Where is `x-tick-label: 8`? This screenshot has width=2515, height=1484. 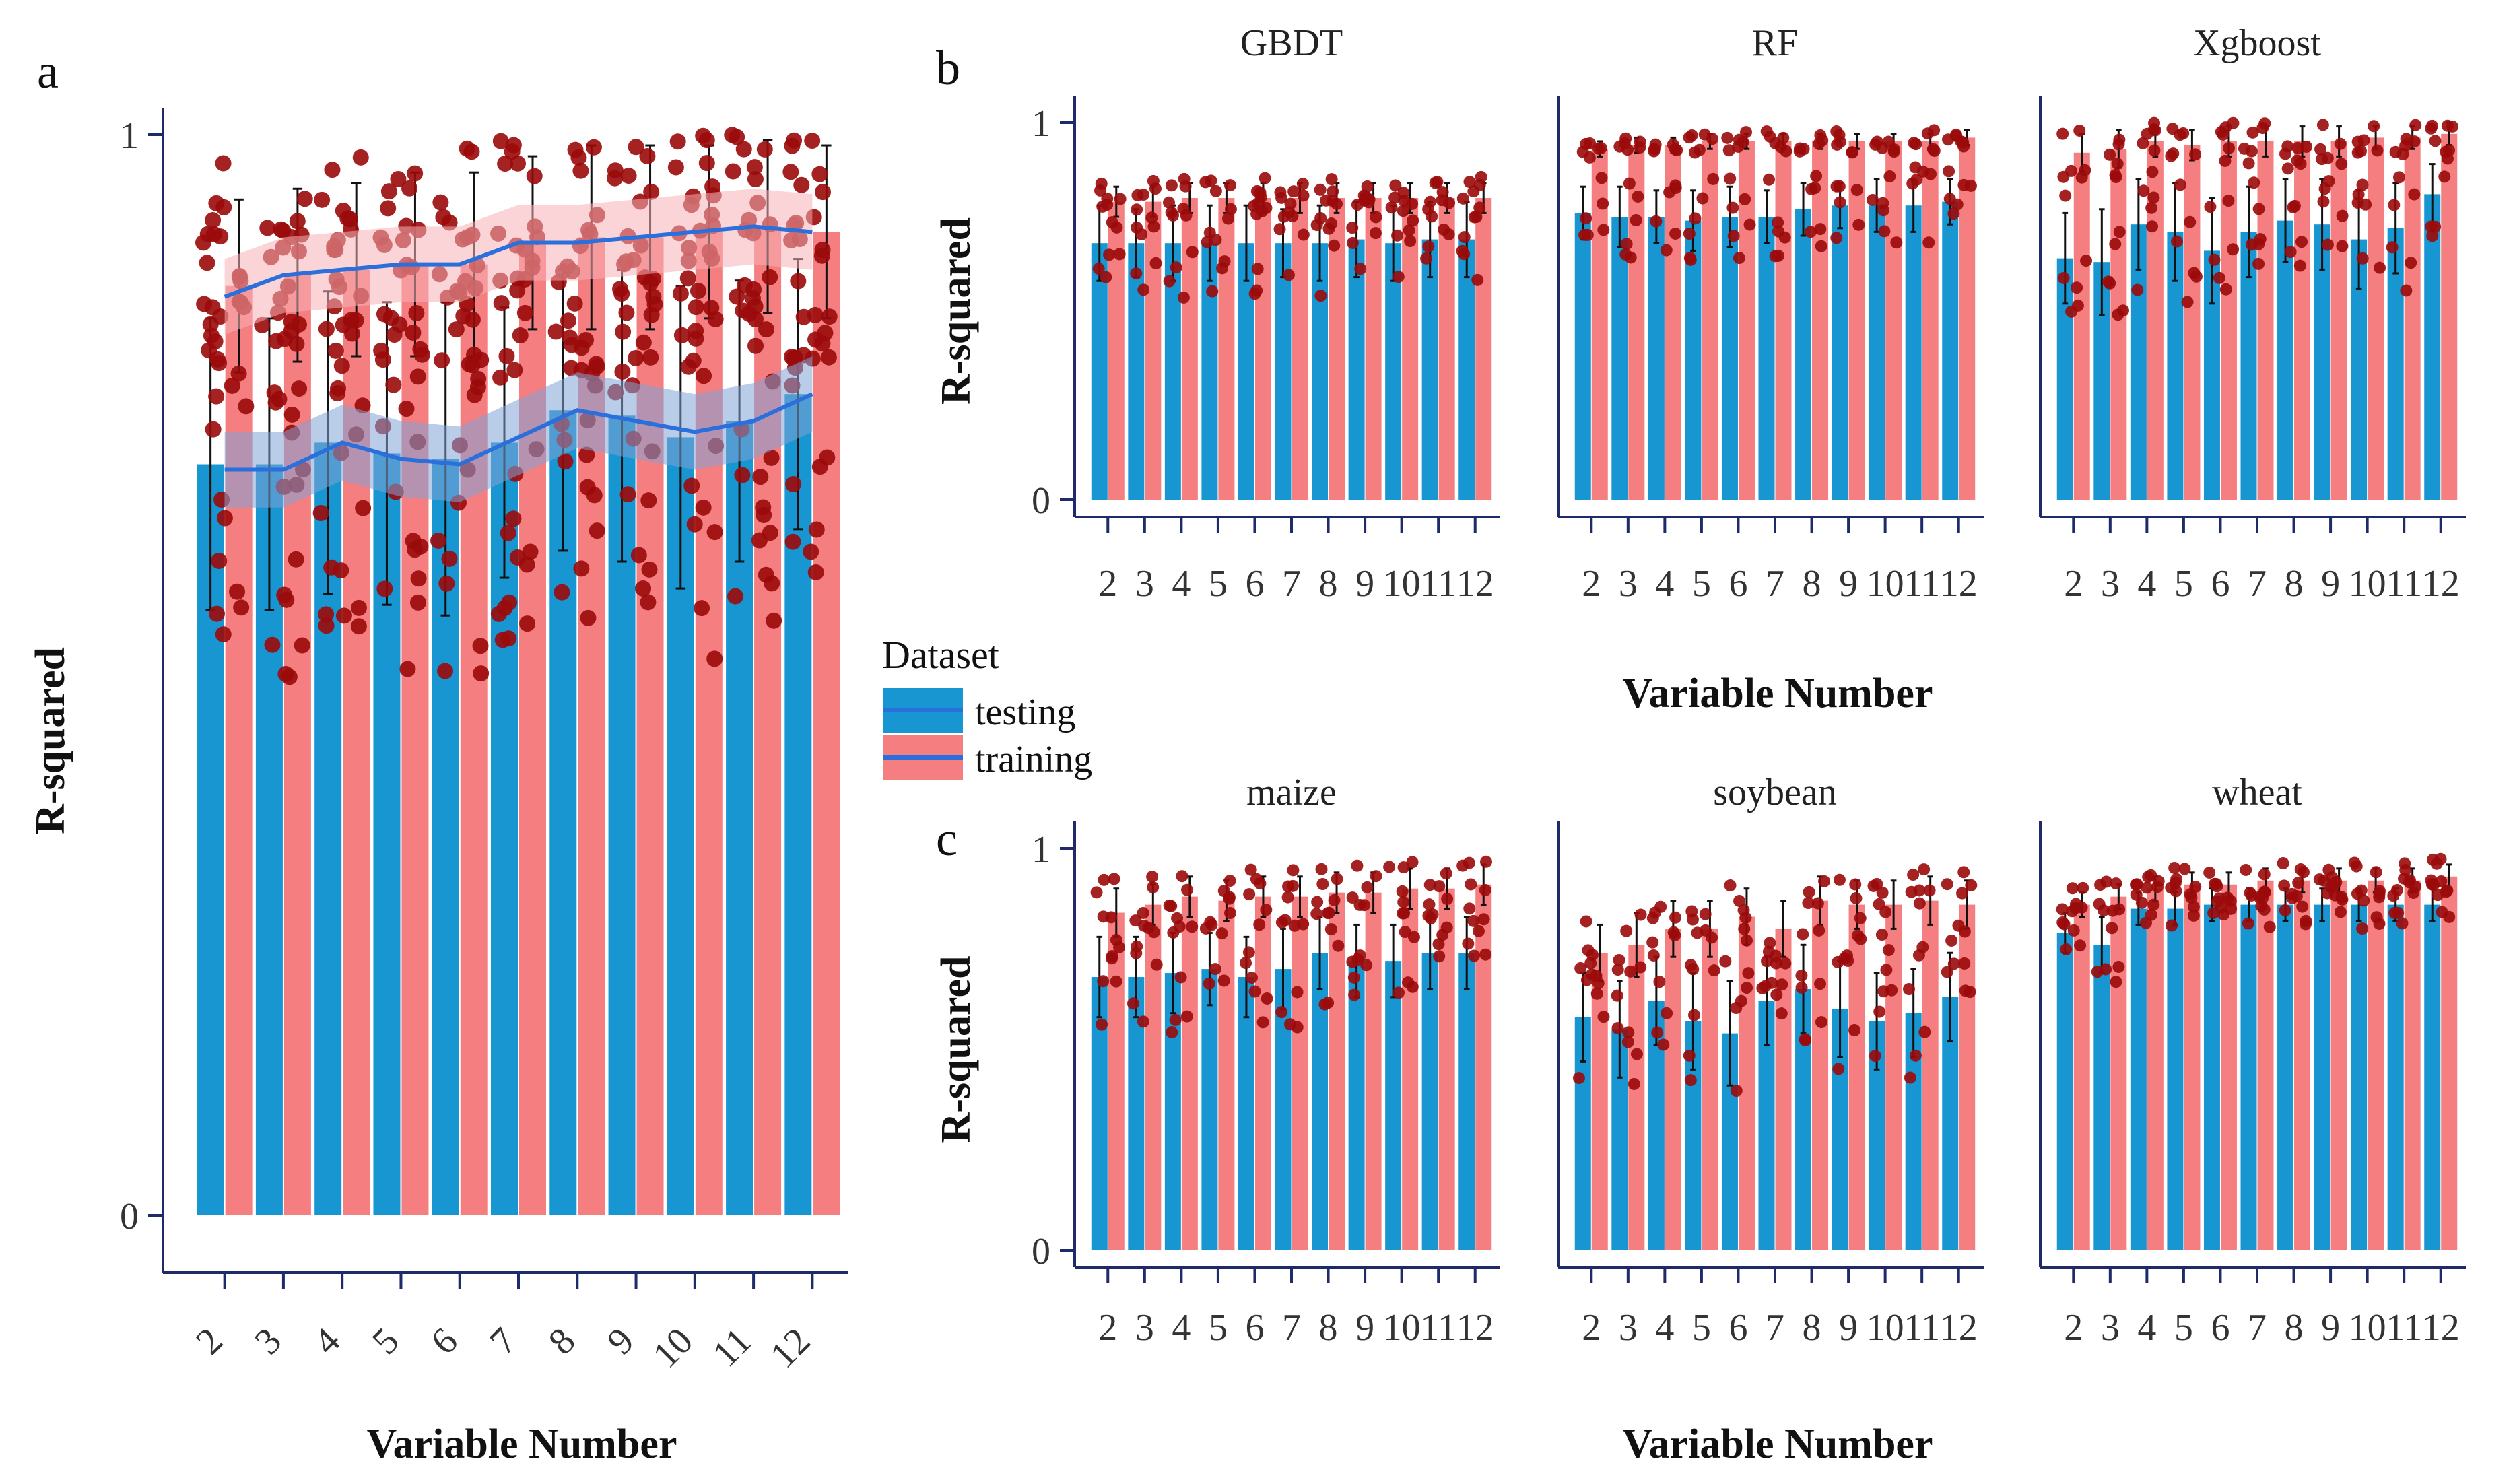 x-tick-label: 8 is located at coordinates (1812, 1328).